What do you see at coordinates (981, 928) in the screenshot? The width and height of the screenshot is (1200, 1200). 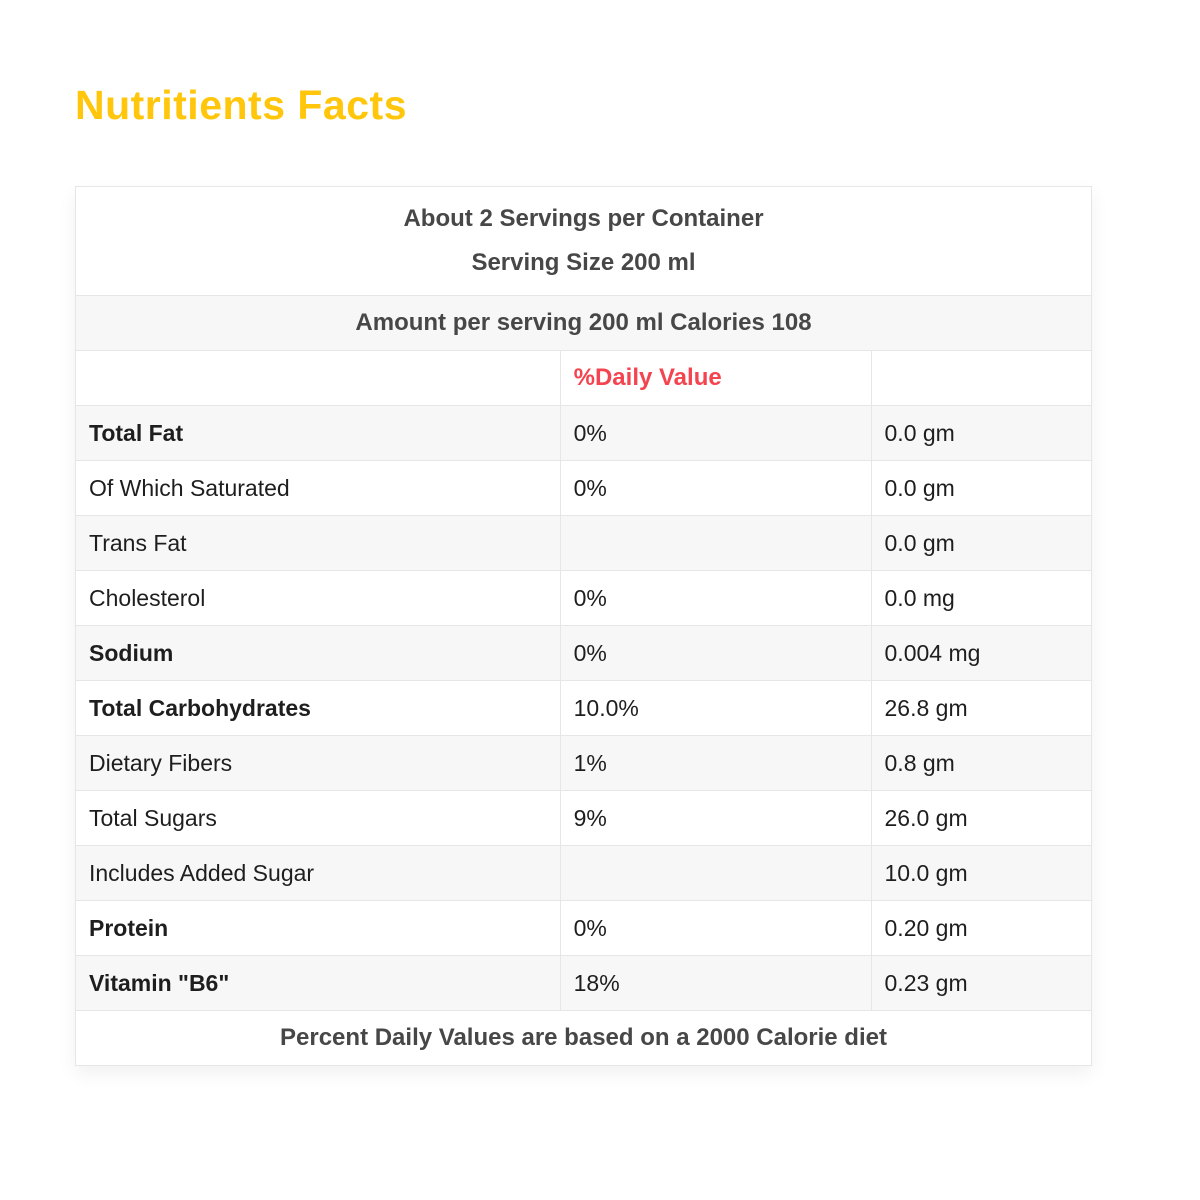 I see `row-amount: 0.20 gm` at bounding box center [981, 928].